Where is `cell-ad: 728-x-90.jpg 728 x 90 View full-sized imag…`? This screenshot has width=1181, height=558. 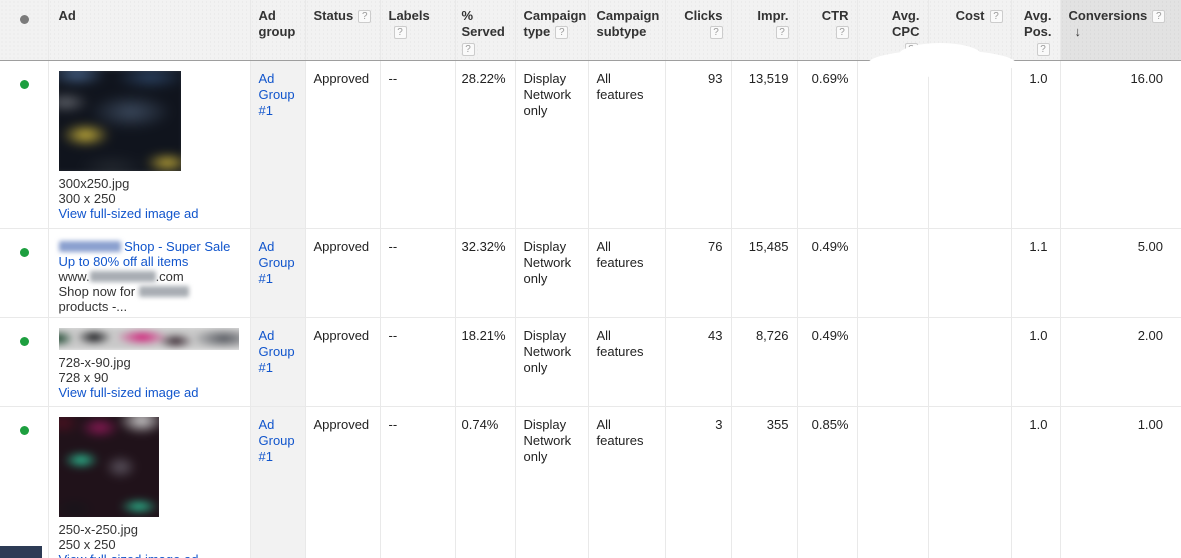 cell-ad: 728-x-90.jpg 728 x 90 View full-sized imag… is located at coordinates (148, 361).